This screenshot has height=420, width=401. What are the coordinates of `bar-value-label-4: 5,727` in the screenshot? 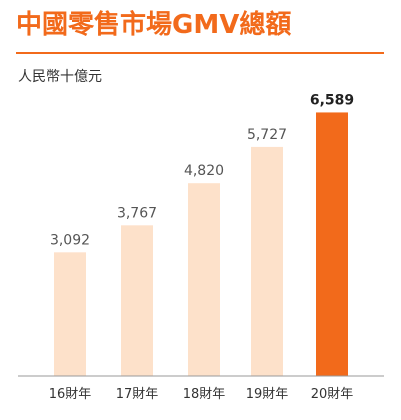 It's located at (267, 135).